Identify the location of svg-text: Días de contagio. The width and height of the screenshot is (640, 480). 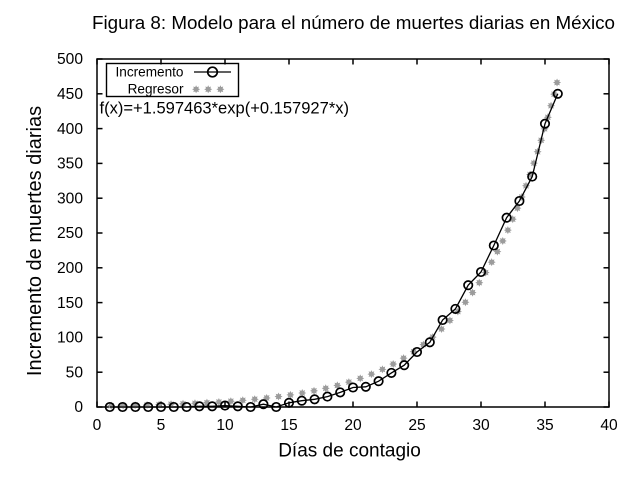
(349, 451).